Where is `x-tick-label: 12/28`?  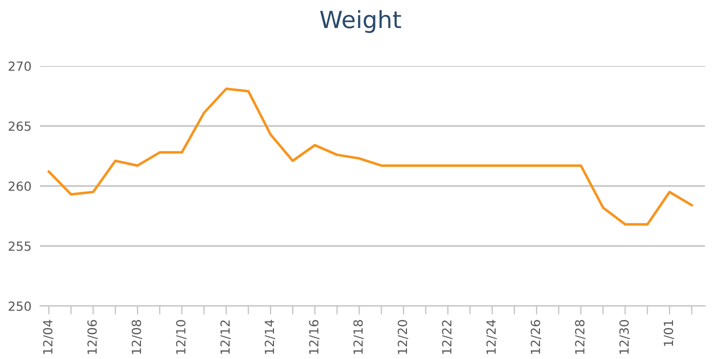
x-tick-label: 12/28 is located at coordinates (580, 337).